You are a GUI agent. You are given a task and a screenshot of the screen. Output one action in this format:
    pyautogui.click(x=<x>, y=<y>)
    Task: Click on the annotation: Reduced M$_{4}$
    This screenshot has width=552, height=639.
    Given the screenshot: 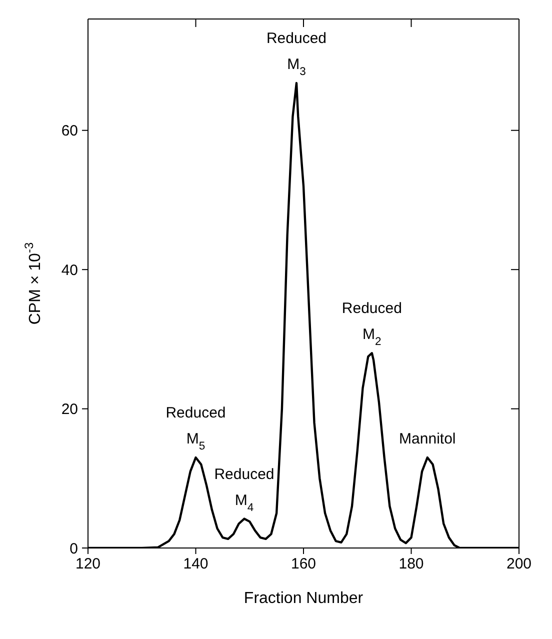 What is the action you would take?
    pyautogui.click(x=244, y=490)
    